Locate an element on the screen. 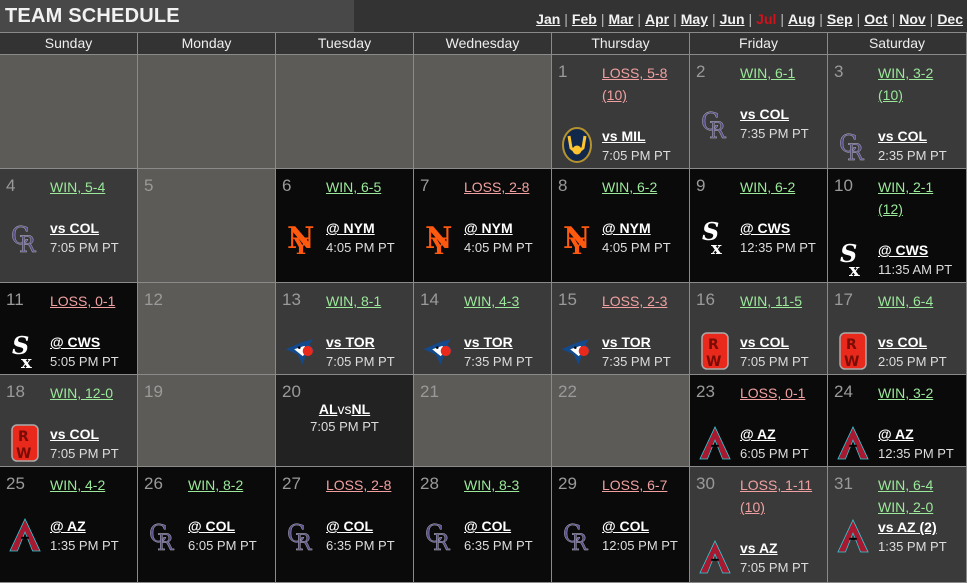 The height and width of the screenshot is (583, 967). day-cell-6: 6 WIN, 6-5 @ NYM 4:05 PM PT N Y is located at coordinates (345, 226).